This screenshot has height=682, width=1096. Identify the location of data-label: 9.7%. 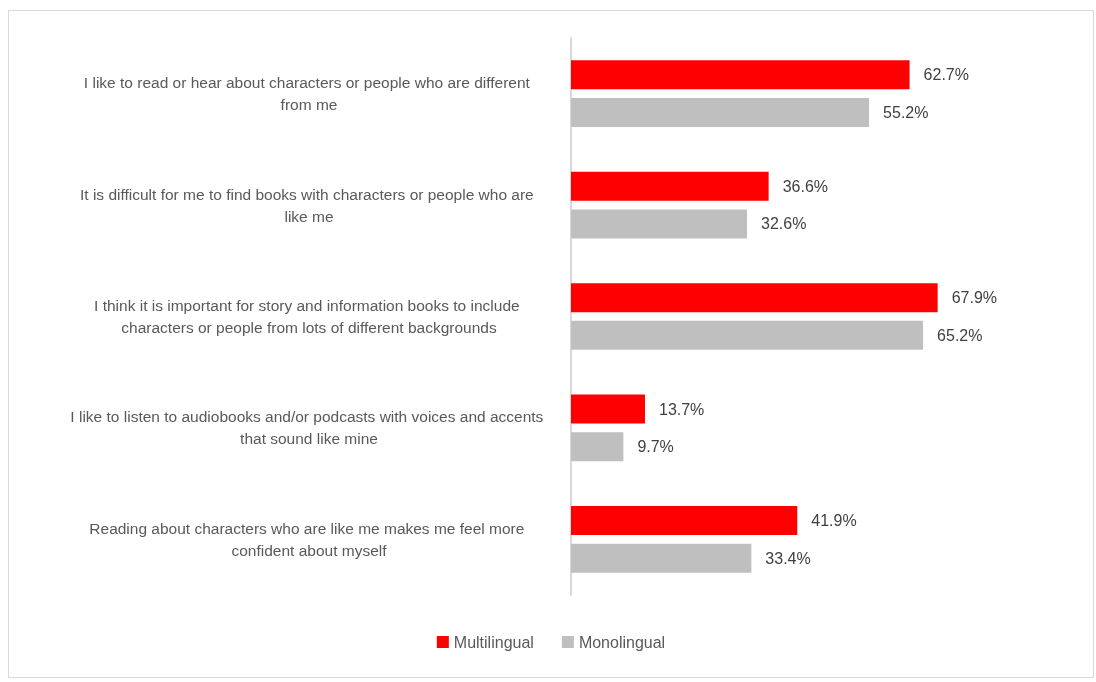
(655, 447).